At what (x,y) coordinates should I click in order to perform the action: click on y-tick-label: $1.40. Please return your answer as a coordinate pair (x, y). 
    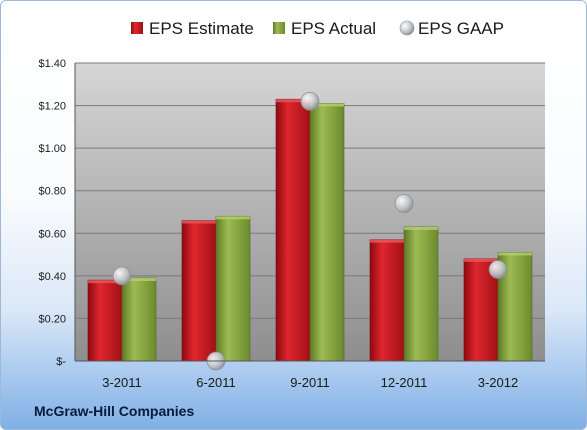
    Looking at the image, I should click on (52, 64).